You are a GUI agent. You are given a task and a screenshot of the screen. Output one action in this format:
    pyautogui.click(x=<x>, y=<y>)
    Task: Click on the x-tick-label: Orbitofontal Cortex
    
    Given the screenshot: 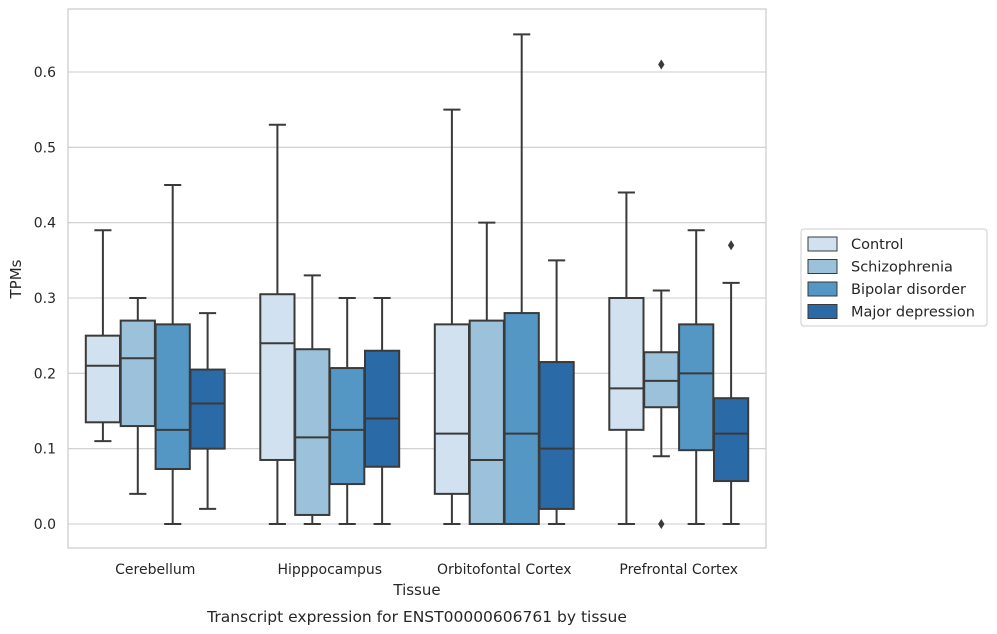 What is the action you would take?
    pyautogui.click(x=504, y=570)
    